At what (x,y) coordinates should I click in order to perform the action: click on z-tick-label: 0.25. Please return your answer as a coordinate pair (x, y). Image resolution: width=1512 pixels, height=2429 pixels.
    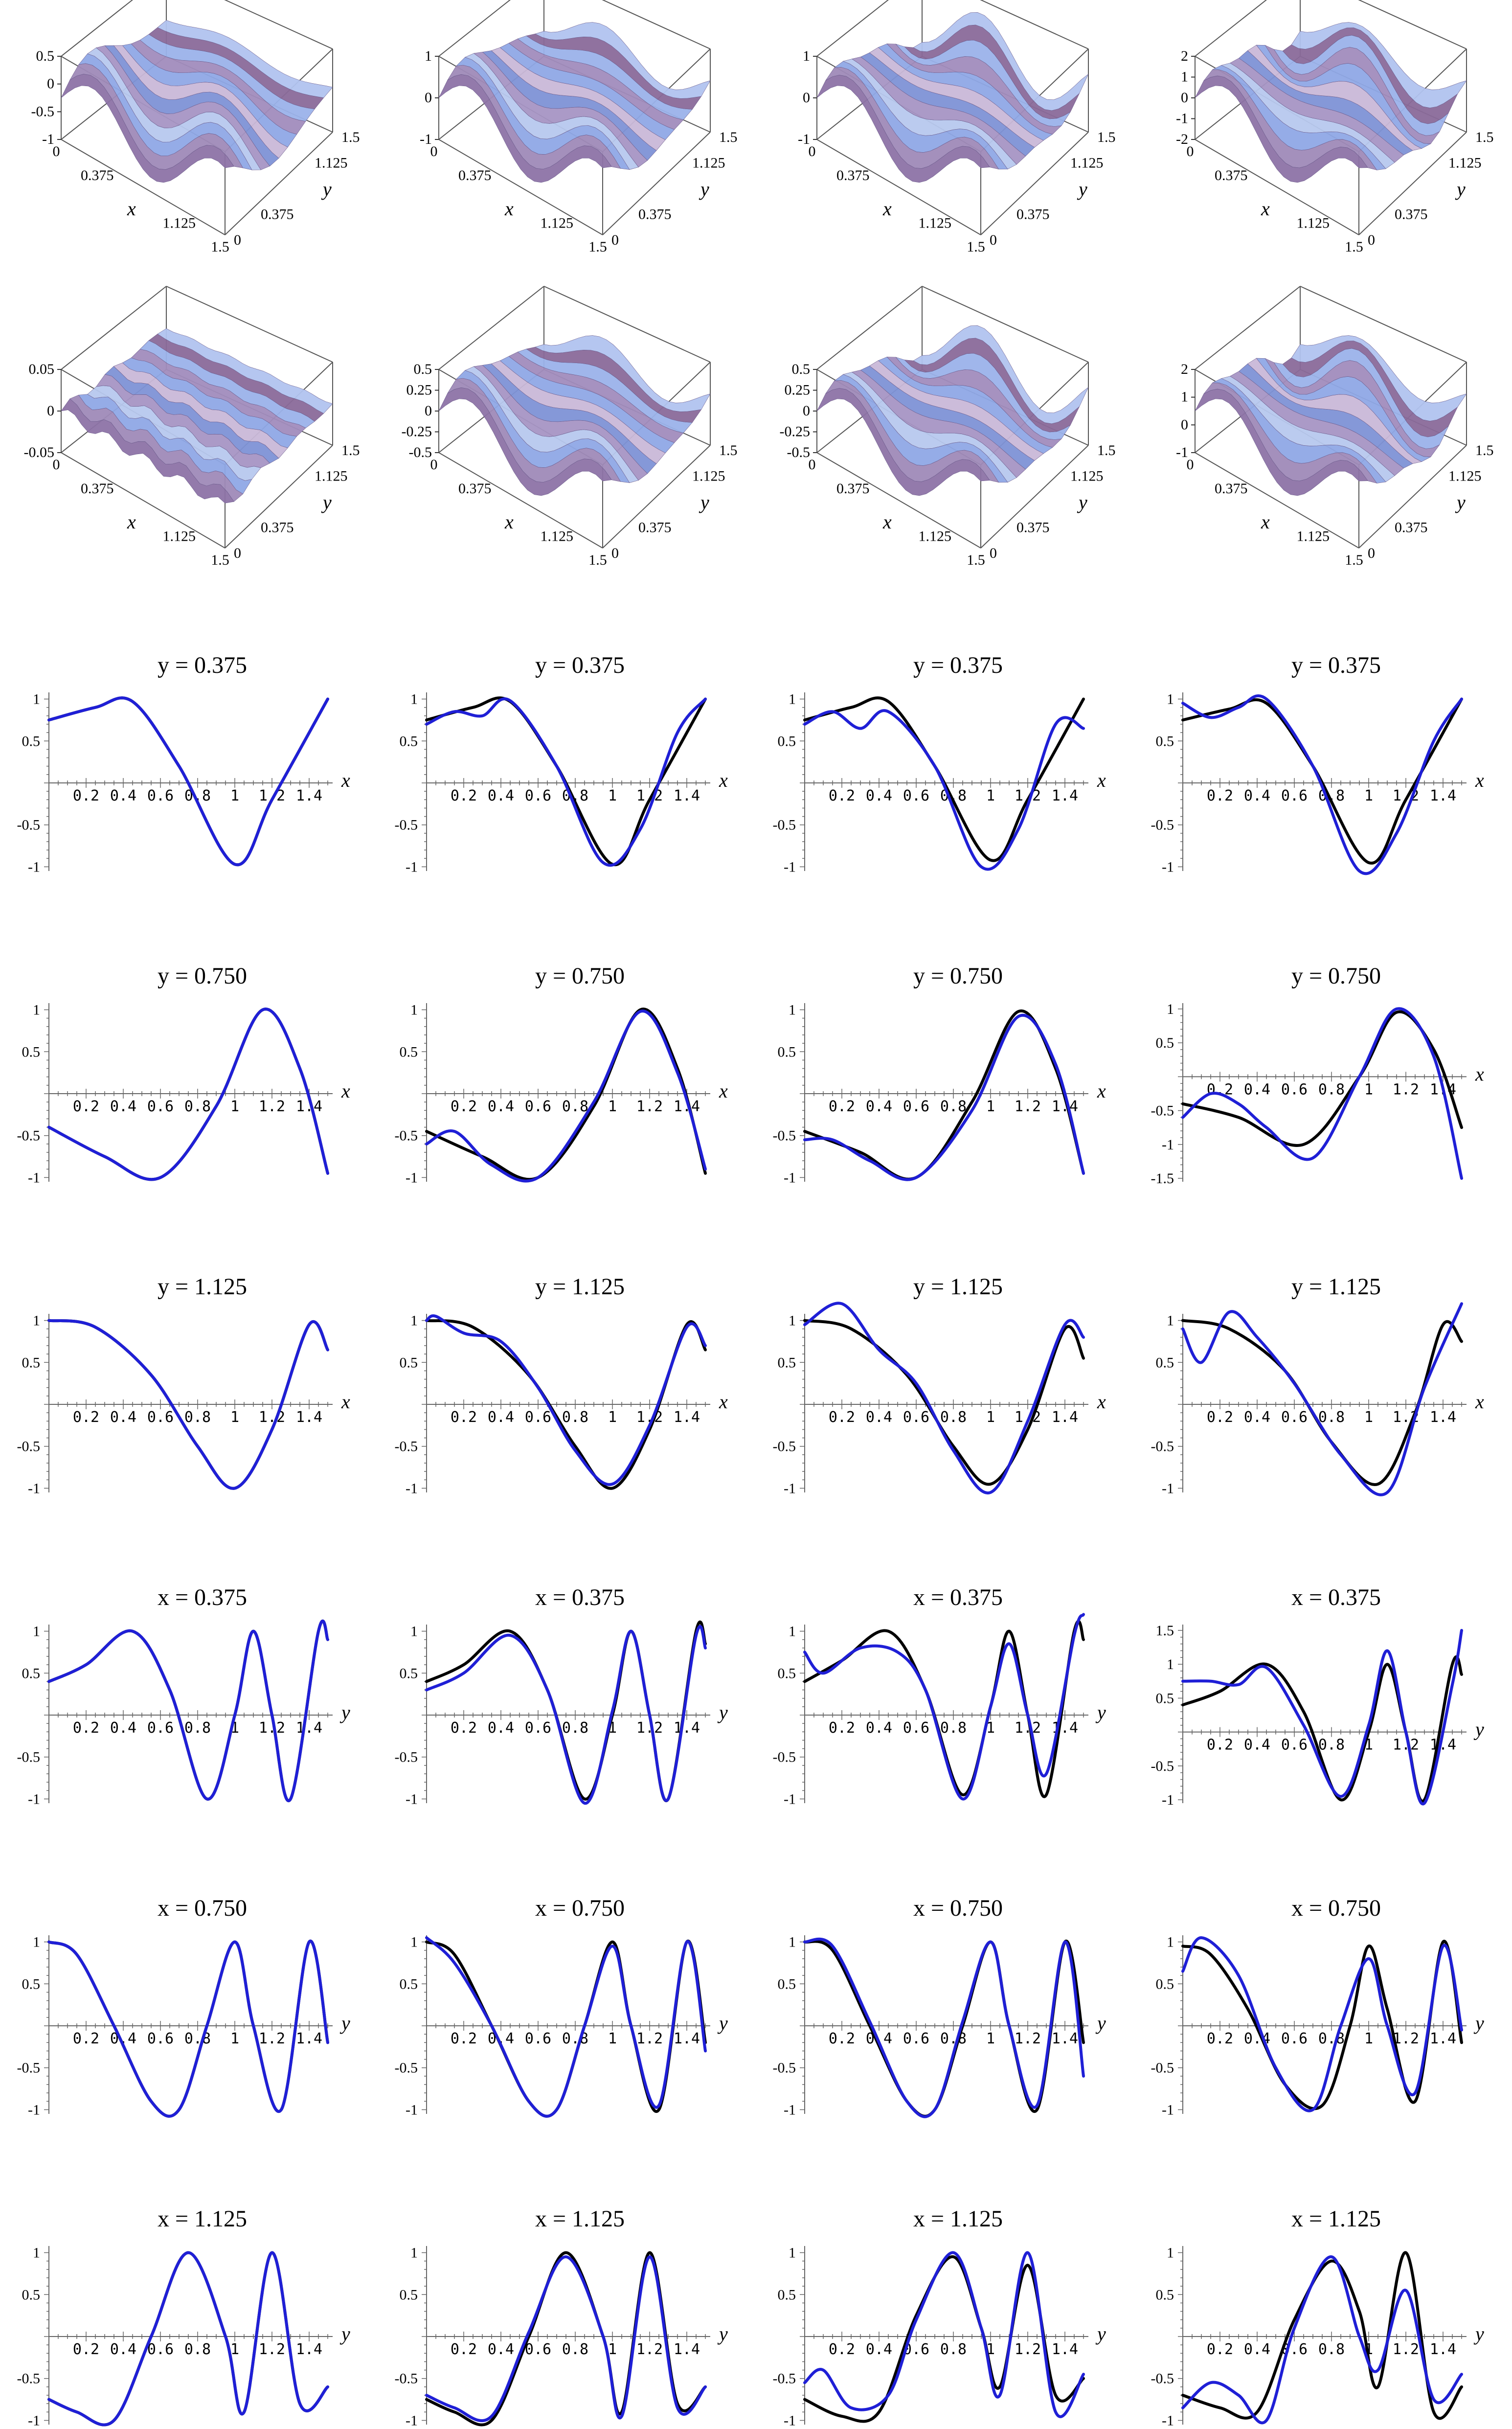
    Looking at the image, I should click on (798, 390).